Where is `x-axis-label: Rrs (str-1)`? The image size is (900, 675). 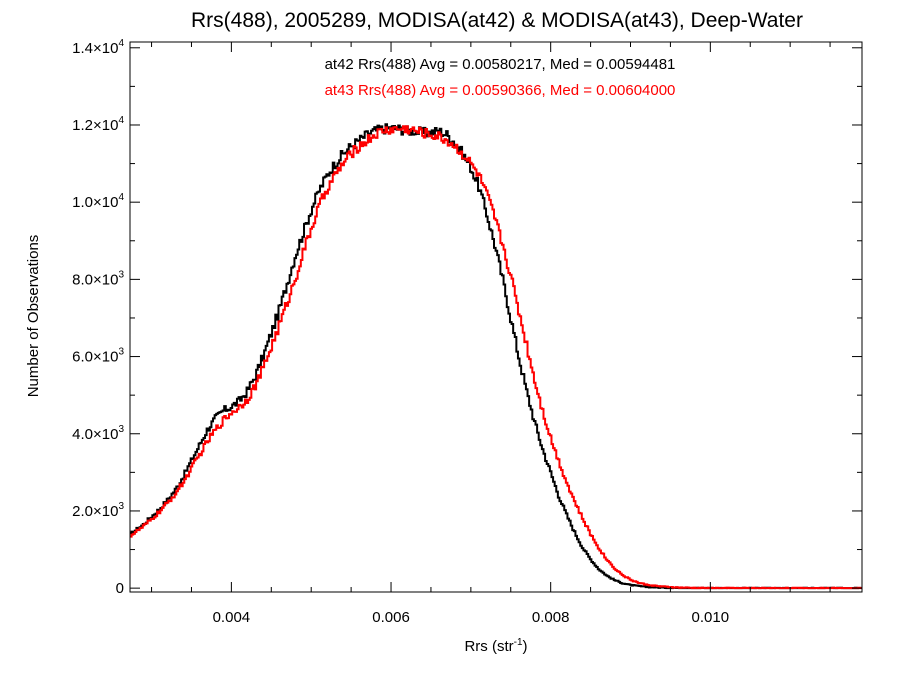 x-axis-label: Rrs (str-1) is located at coordinates (495, 646).